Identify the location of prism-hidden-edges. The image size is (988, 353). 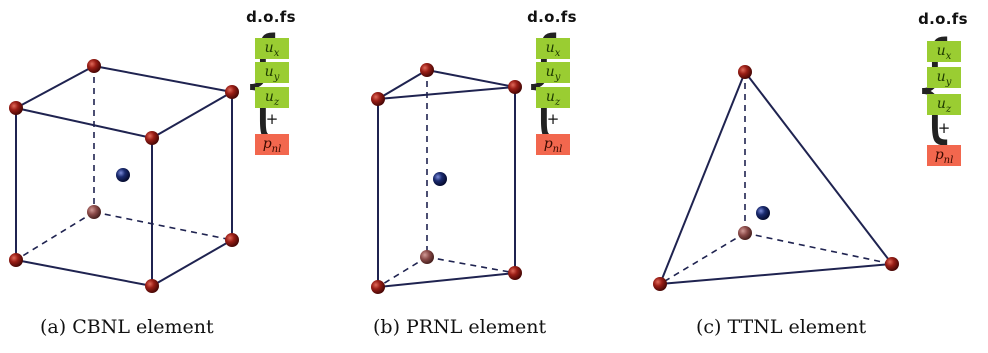
(446, 179).